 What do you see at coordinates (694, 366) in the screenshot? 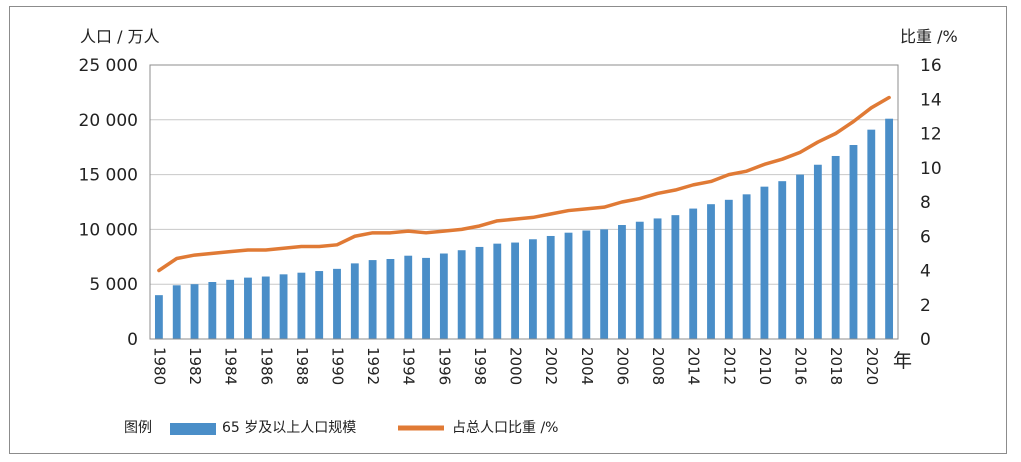
I see `x-tick-label: 2014` at bounding box center [694, 366].